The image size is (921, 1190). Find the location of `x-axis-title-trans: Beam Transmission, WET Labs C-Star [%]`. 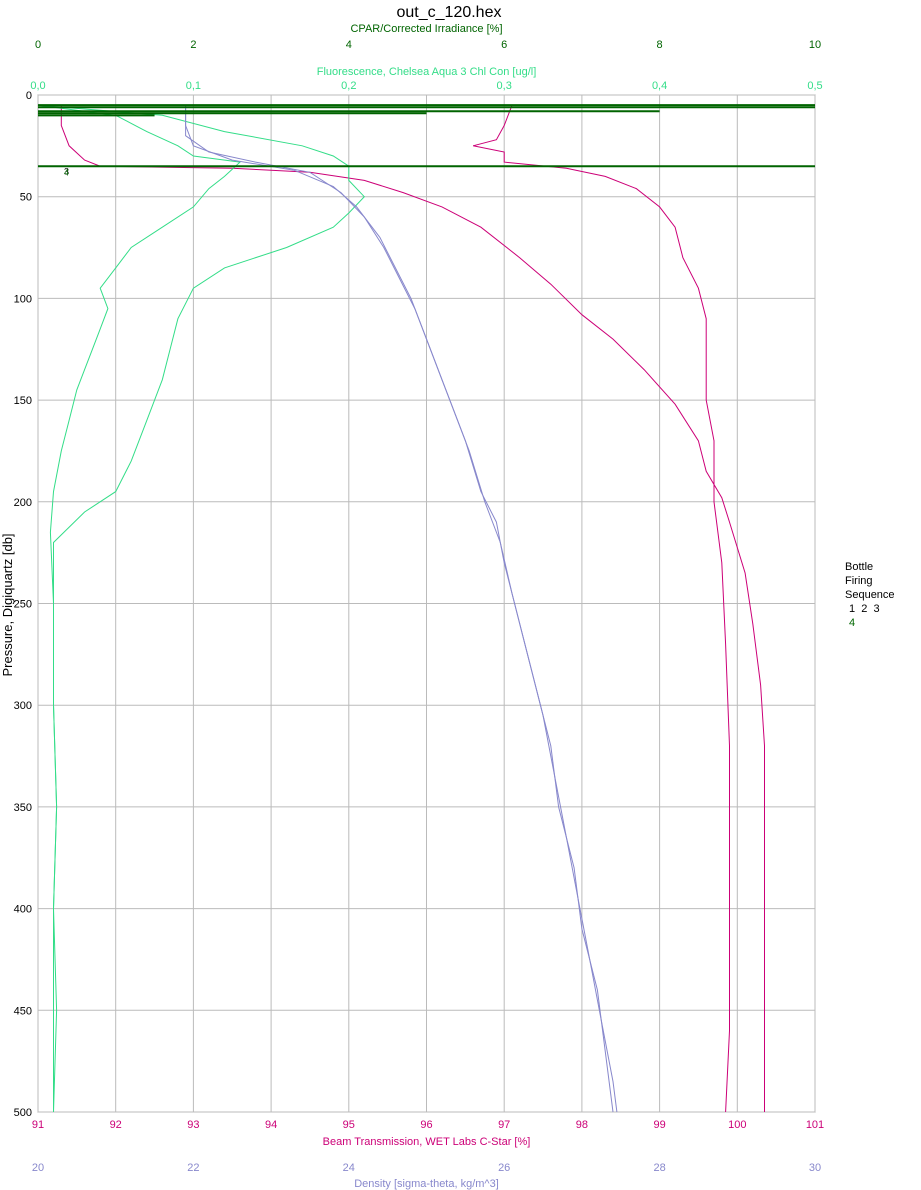

x-axis-title-trans: Beam Transmission, WET Labs C-Star [%] is located at coordinates (427, 1142).